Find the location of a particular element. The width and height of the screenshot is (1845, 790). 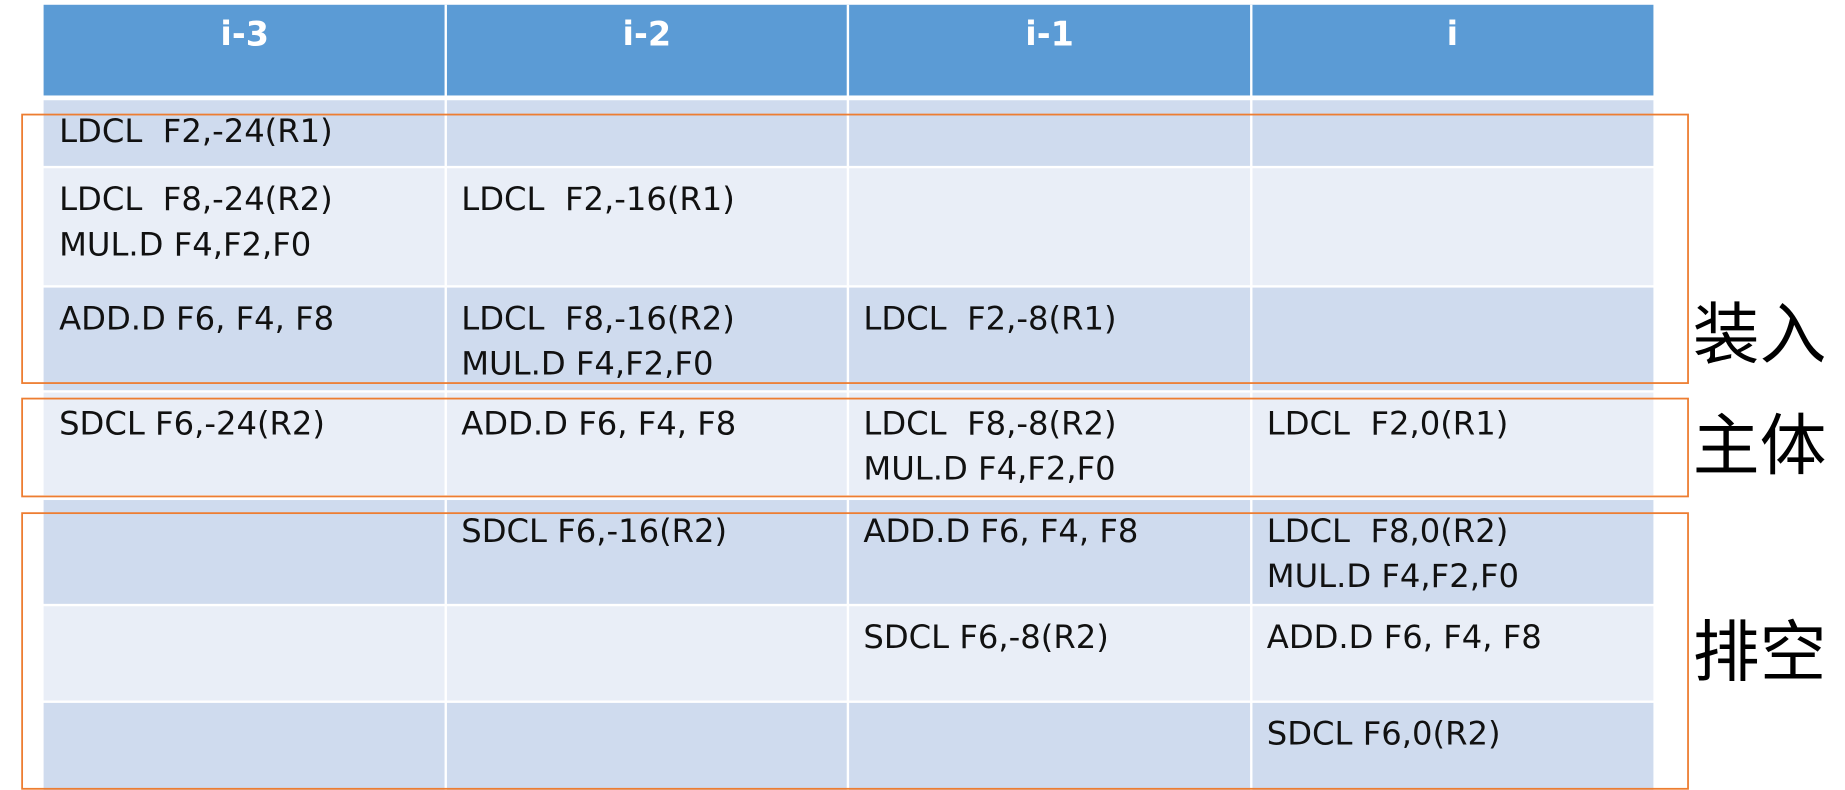

group-label: 排空 is located at coordinates (1760, 652).